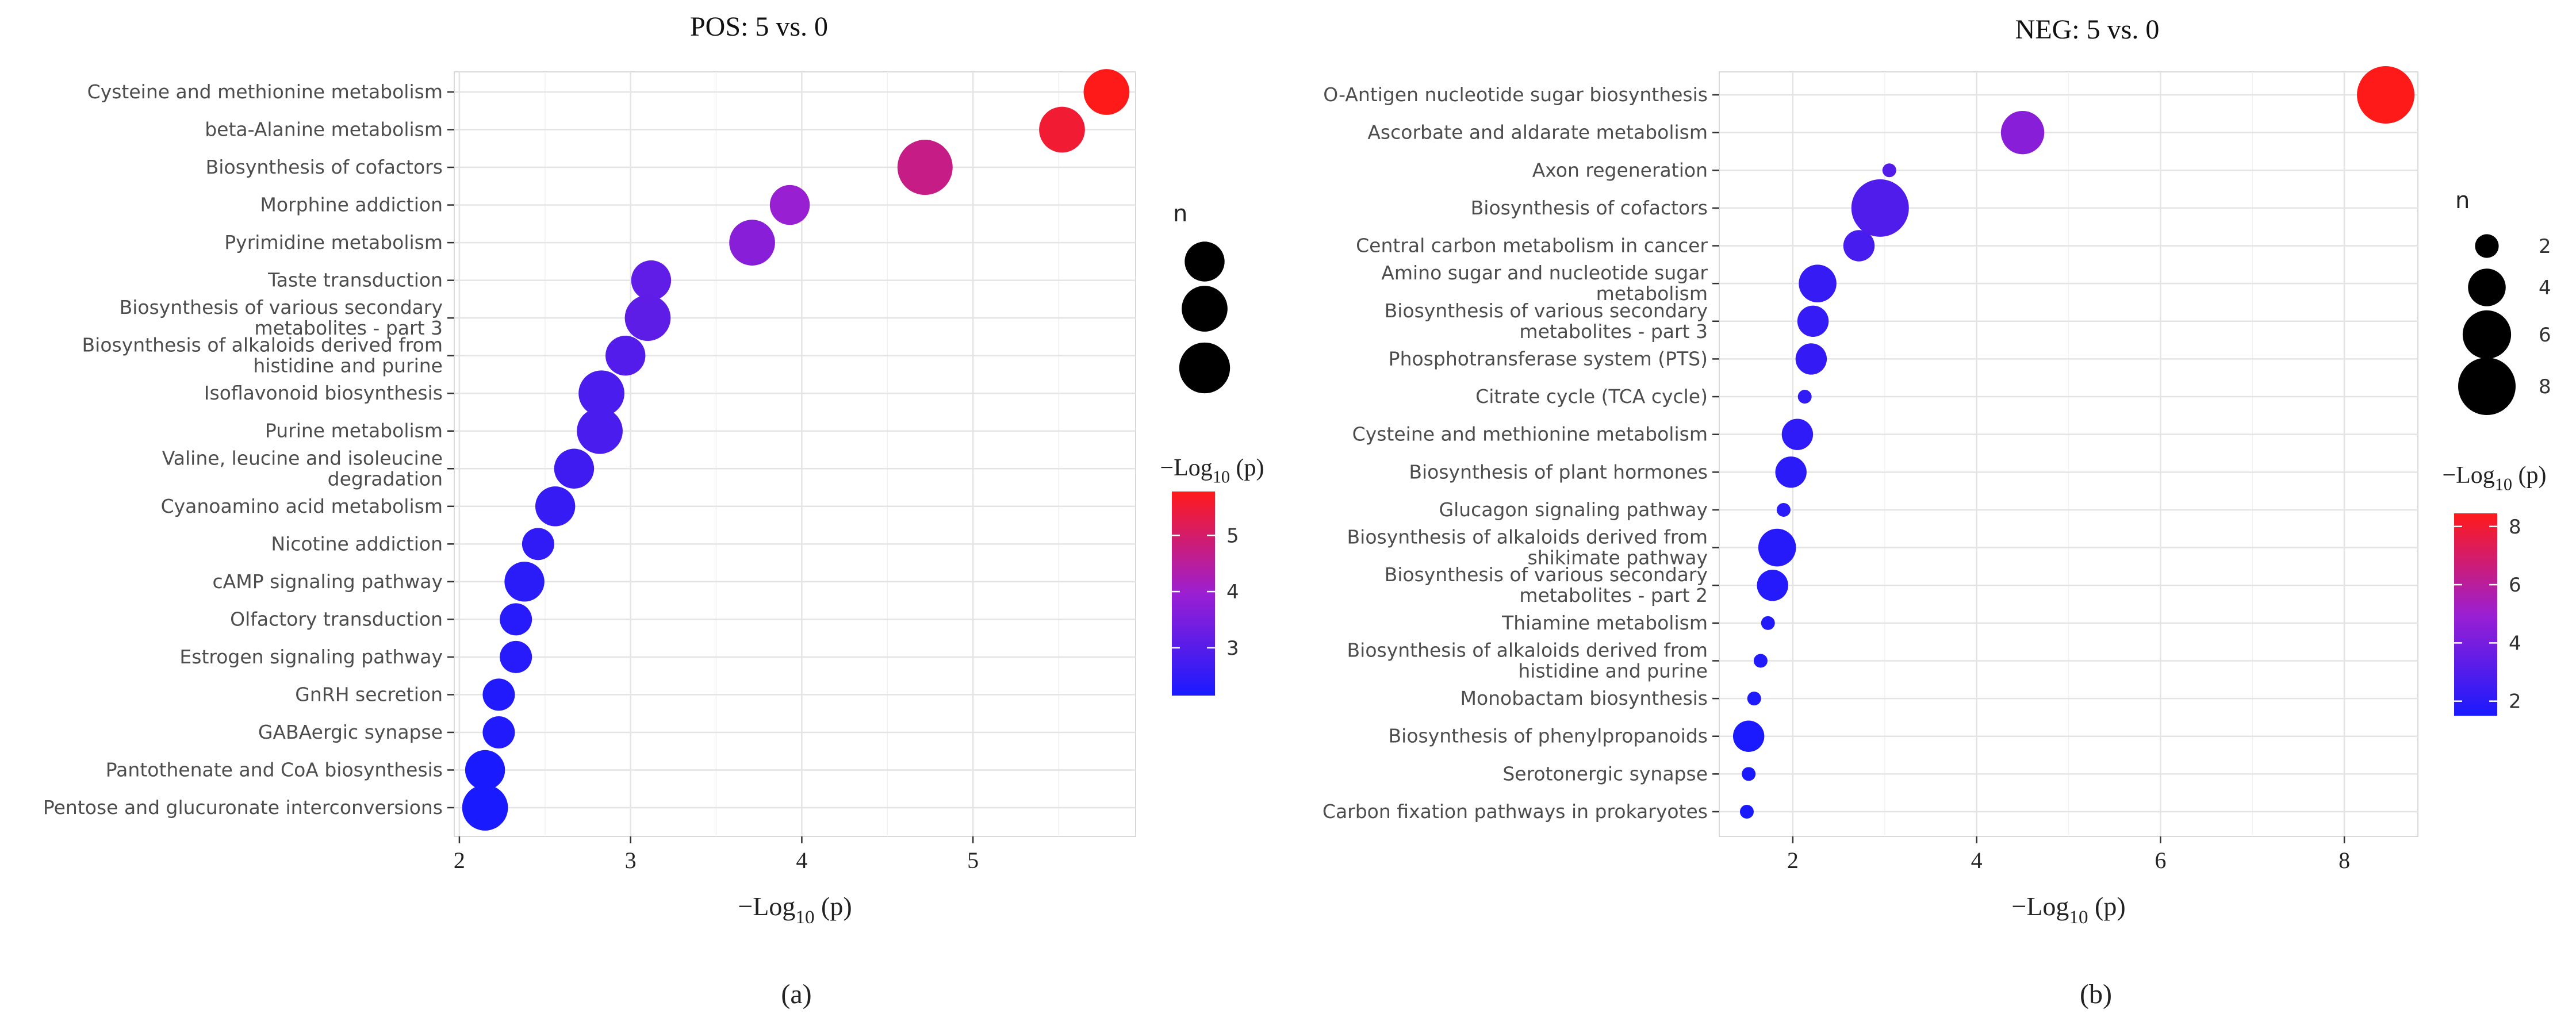 Image resolution: width=2576 pixels, height=1029 pixels. I want to click on chart-title: NEG: 5 vs. 0, so click(2087, 29).